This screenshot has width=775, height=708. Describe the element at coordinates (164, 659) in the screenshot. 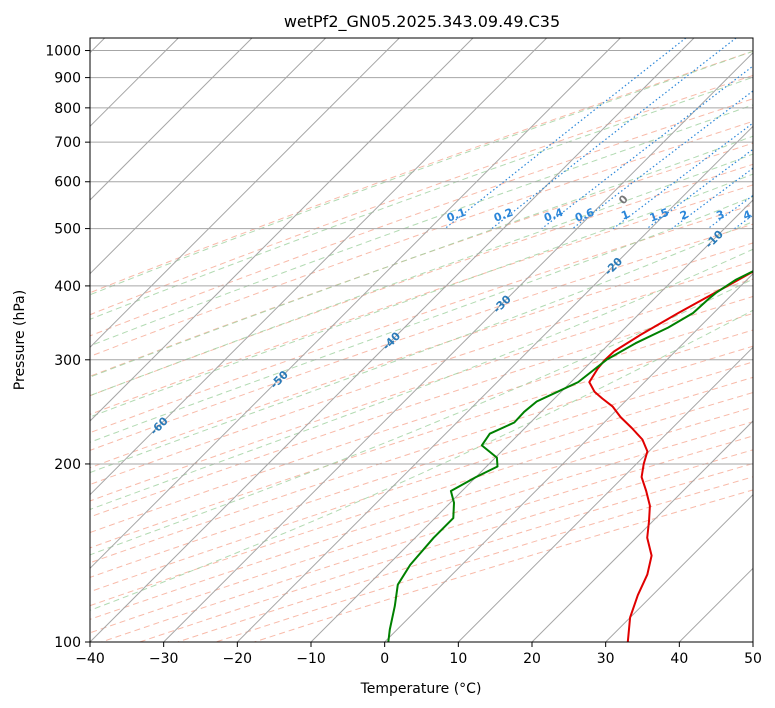

I see `x-tick-label: −30` at that location.